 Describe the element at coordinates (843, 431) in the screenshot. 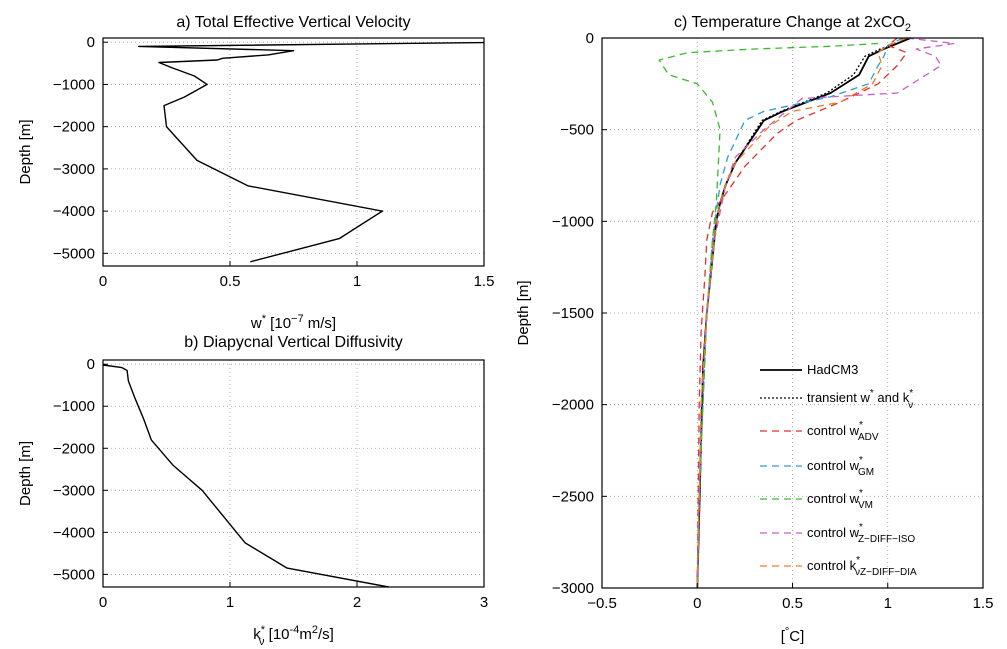

I see `legend-label: control w* ADV` at that location.